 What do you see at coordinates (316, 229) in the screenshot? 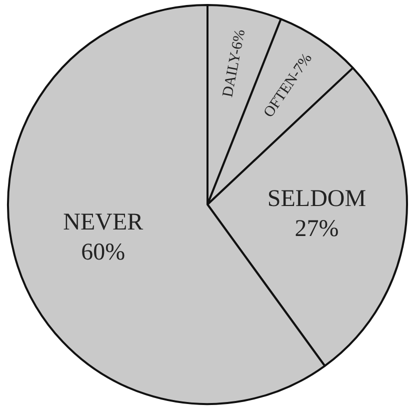
I see `data-label: 27%` at bounding box center [316, 229].